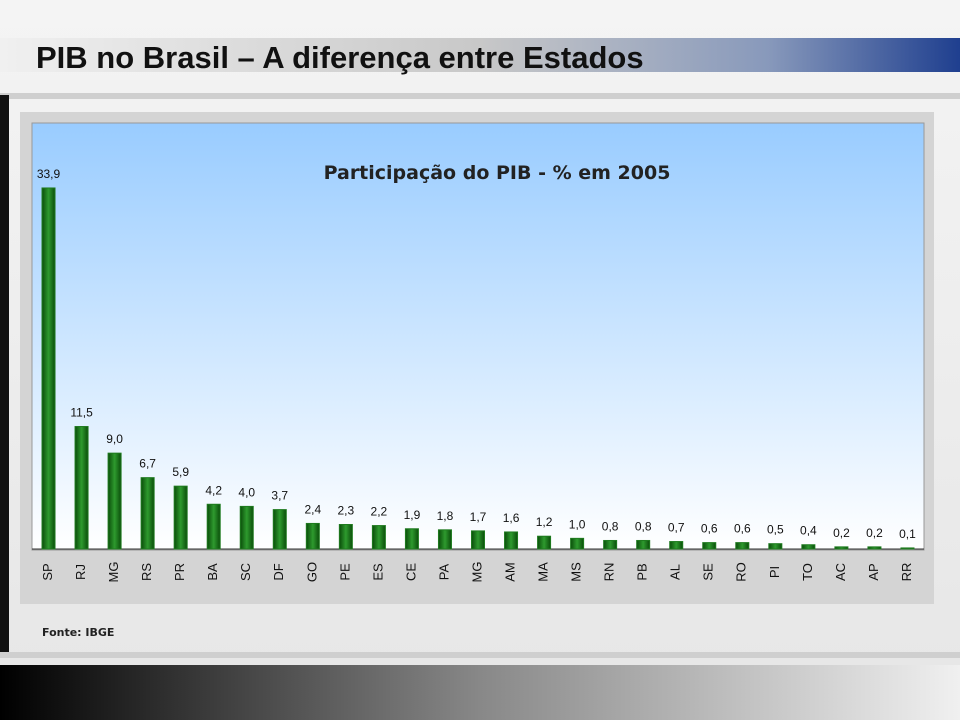  I want to click on x-tick-label: CE, so click(410, 572).